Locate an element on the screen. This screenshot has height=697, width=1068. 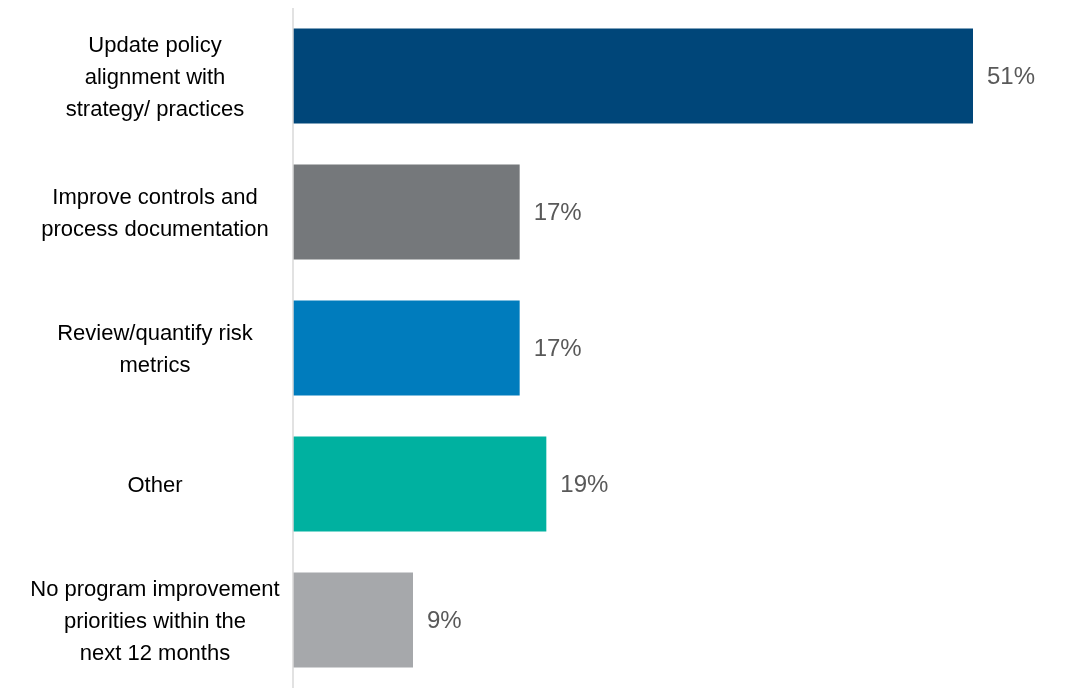
data-label: 51% is located at coordinates (1011, 76).